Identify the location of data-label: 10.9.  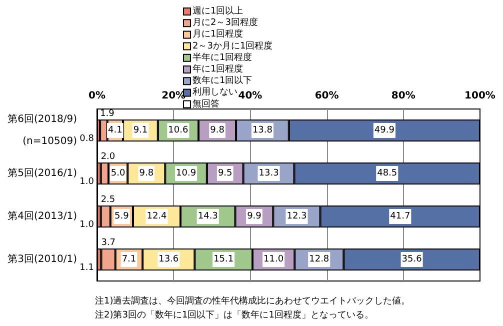
(186, 173).